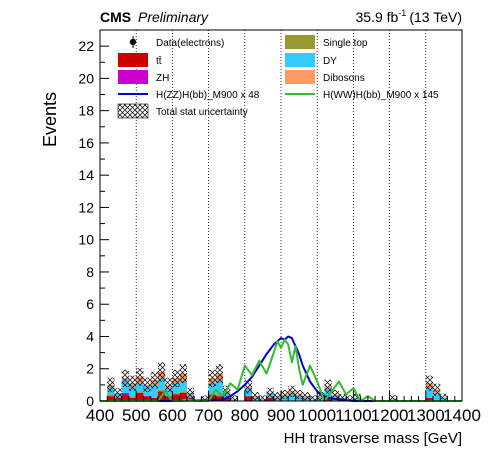 This screenshot has width=496, height=472. Describe the element at coordinates (90, 336) in the screenshot. I see `y-tick-label: 4` at that location.